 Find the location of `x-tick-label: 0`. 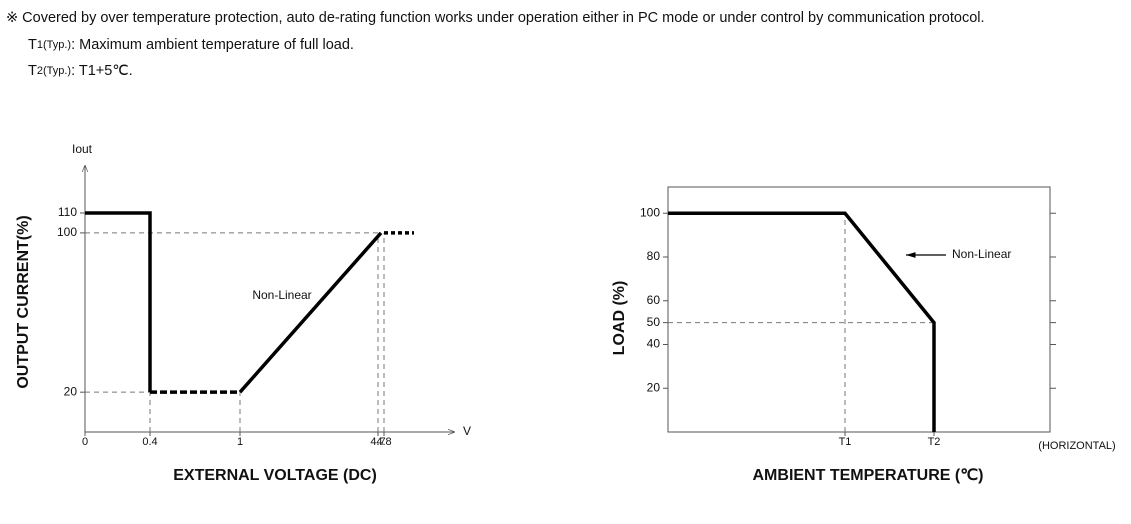

x-tick-label: 0 is located at coordinates (85, 442).